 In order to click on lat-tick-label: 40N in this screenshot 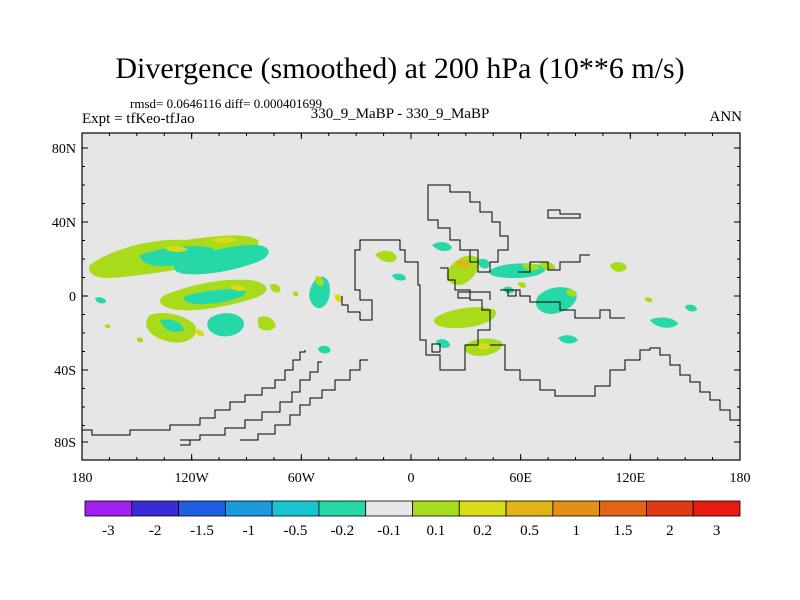, I will do `click(64, 223)`.